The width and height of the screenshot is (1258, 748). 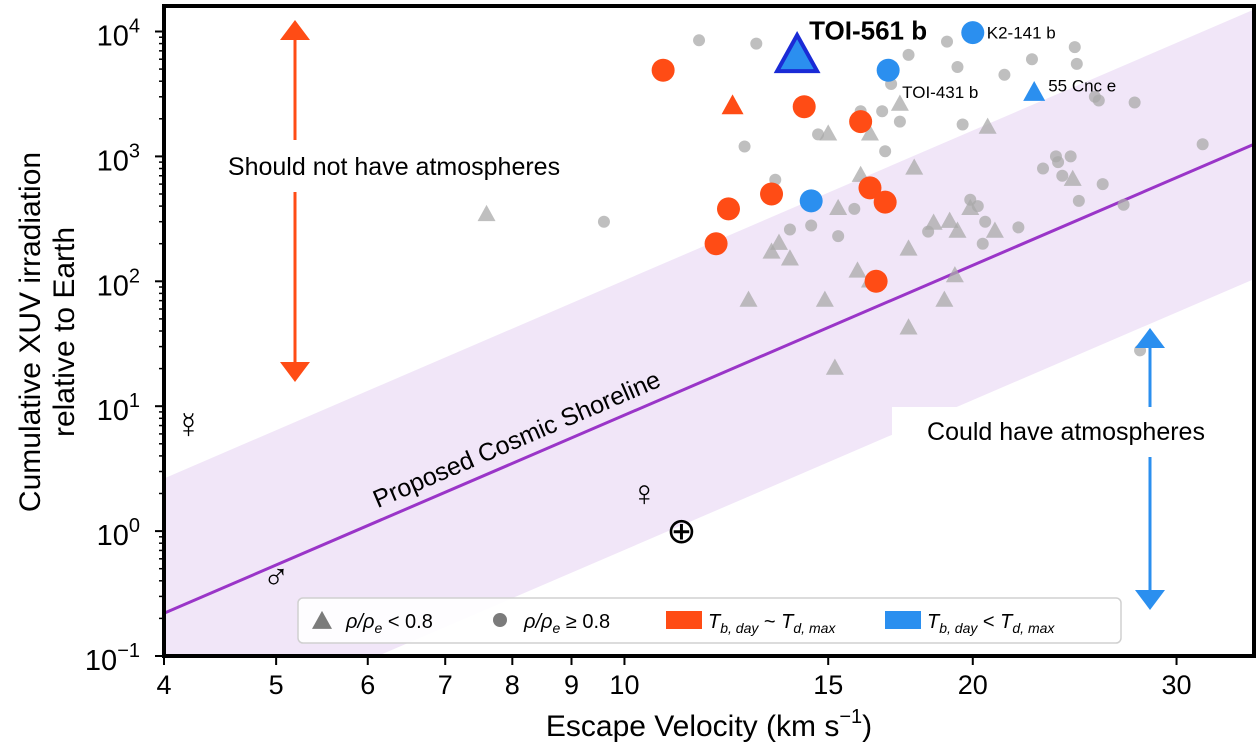 What do you see at coordinates (681, 530) in the screenshot?
I see `solar-system-symbol-earth: ⊕` at bounding box center [681, 530].